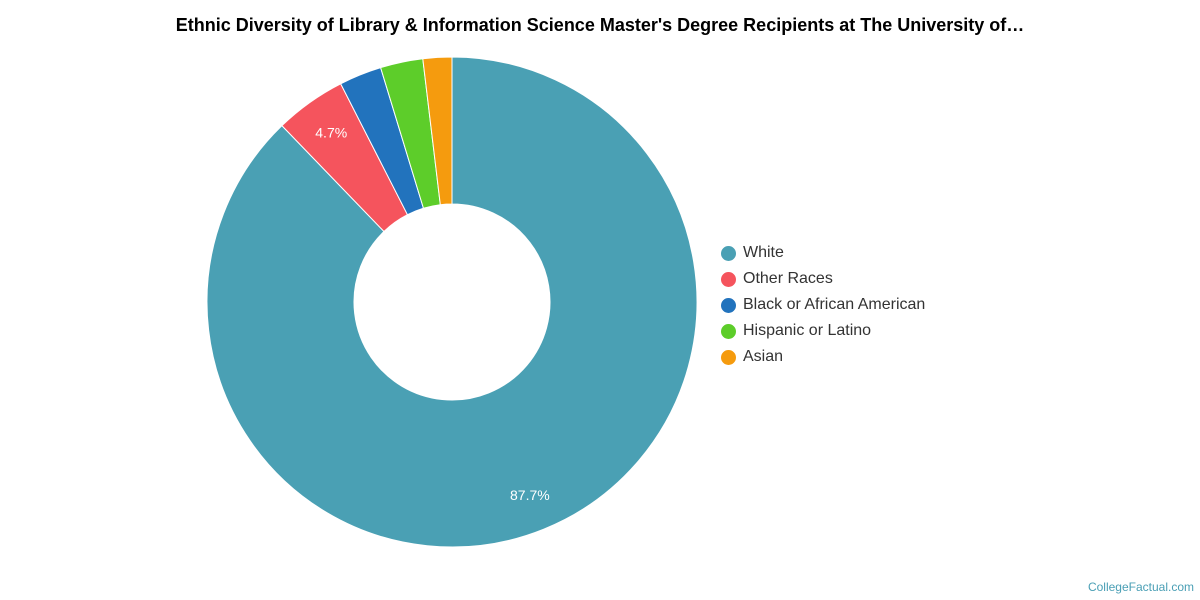 This screenshot has height=600, width=1200. Describe the element at coordinates (1140, 587) in the screenshot. I see `credit-link: CollegeFactual.com` at that location.